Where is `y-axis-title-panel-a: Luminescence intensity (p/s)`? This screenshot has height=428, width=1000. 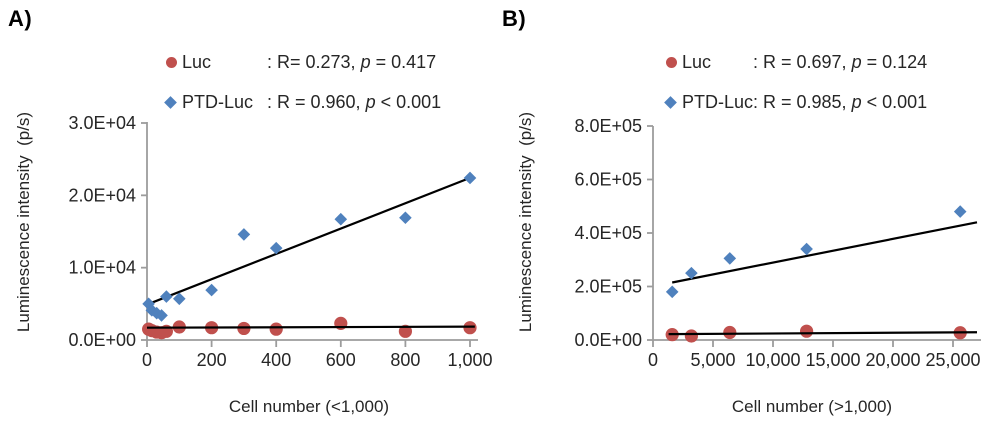 y-axis-title-panel-a: Luminescence intensity (p/s) is located at coordinates (23, 222).